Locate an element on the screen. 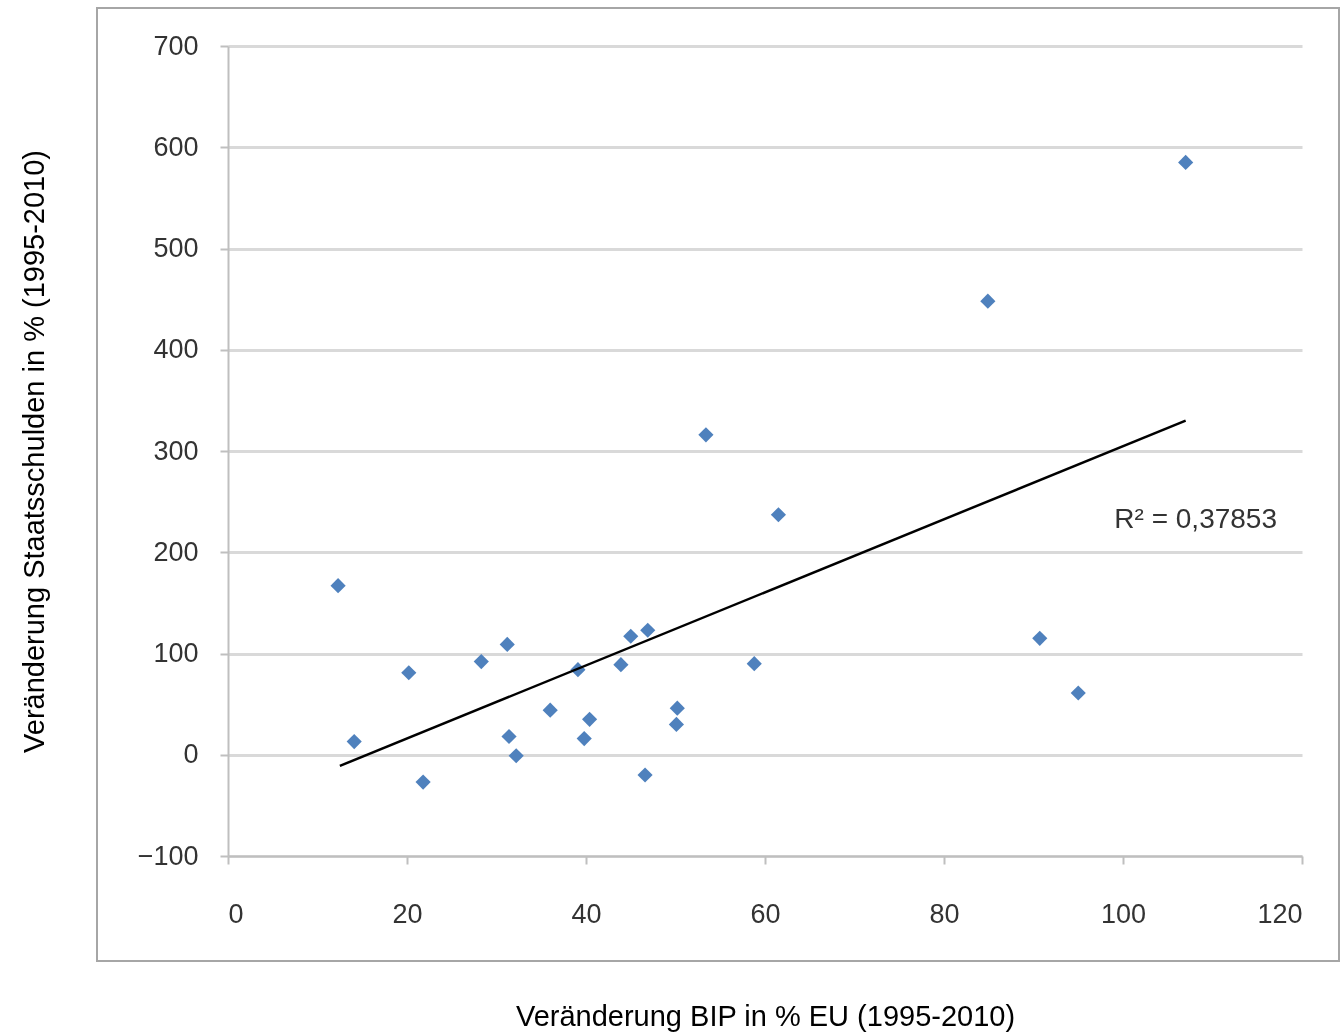  y-axis-title: Veränderung Staatsschulden in % (1995-2010) is located at coordinates (33, 451).